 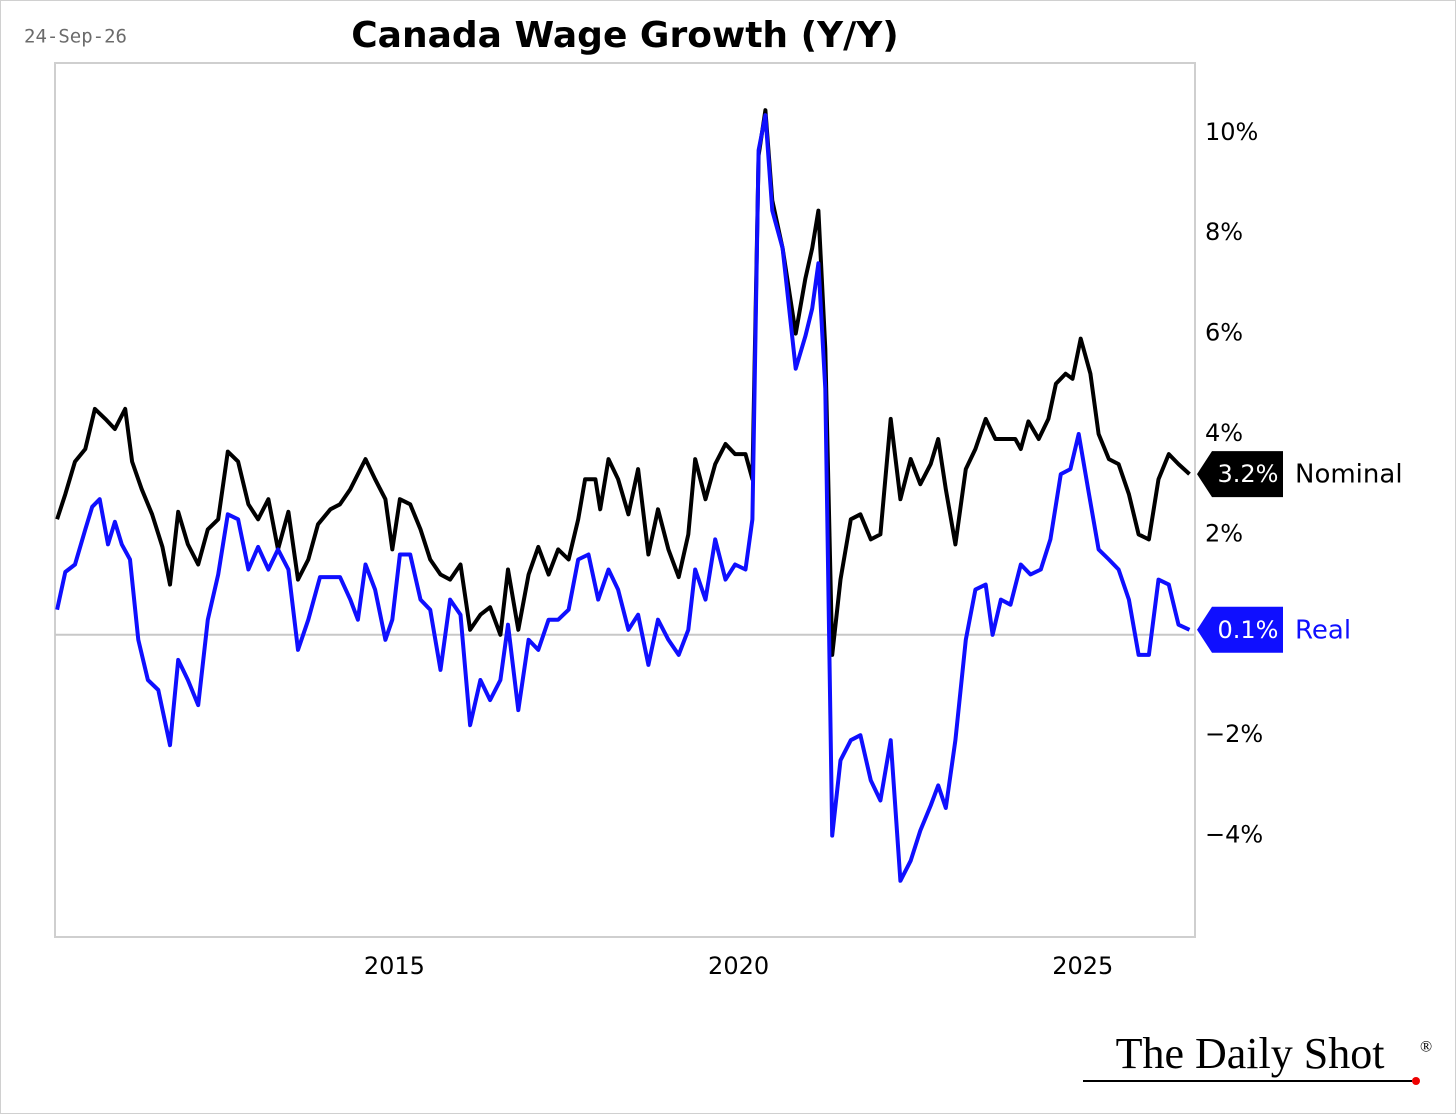 What do you see at coordinates (1224, 333) in the screenshot?
I see `y-tick-label: 6%` at bounding box center [1224, 333].